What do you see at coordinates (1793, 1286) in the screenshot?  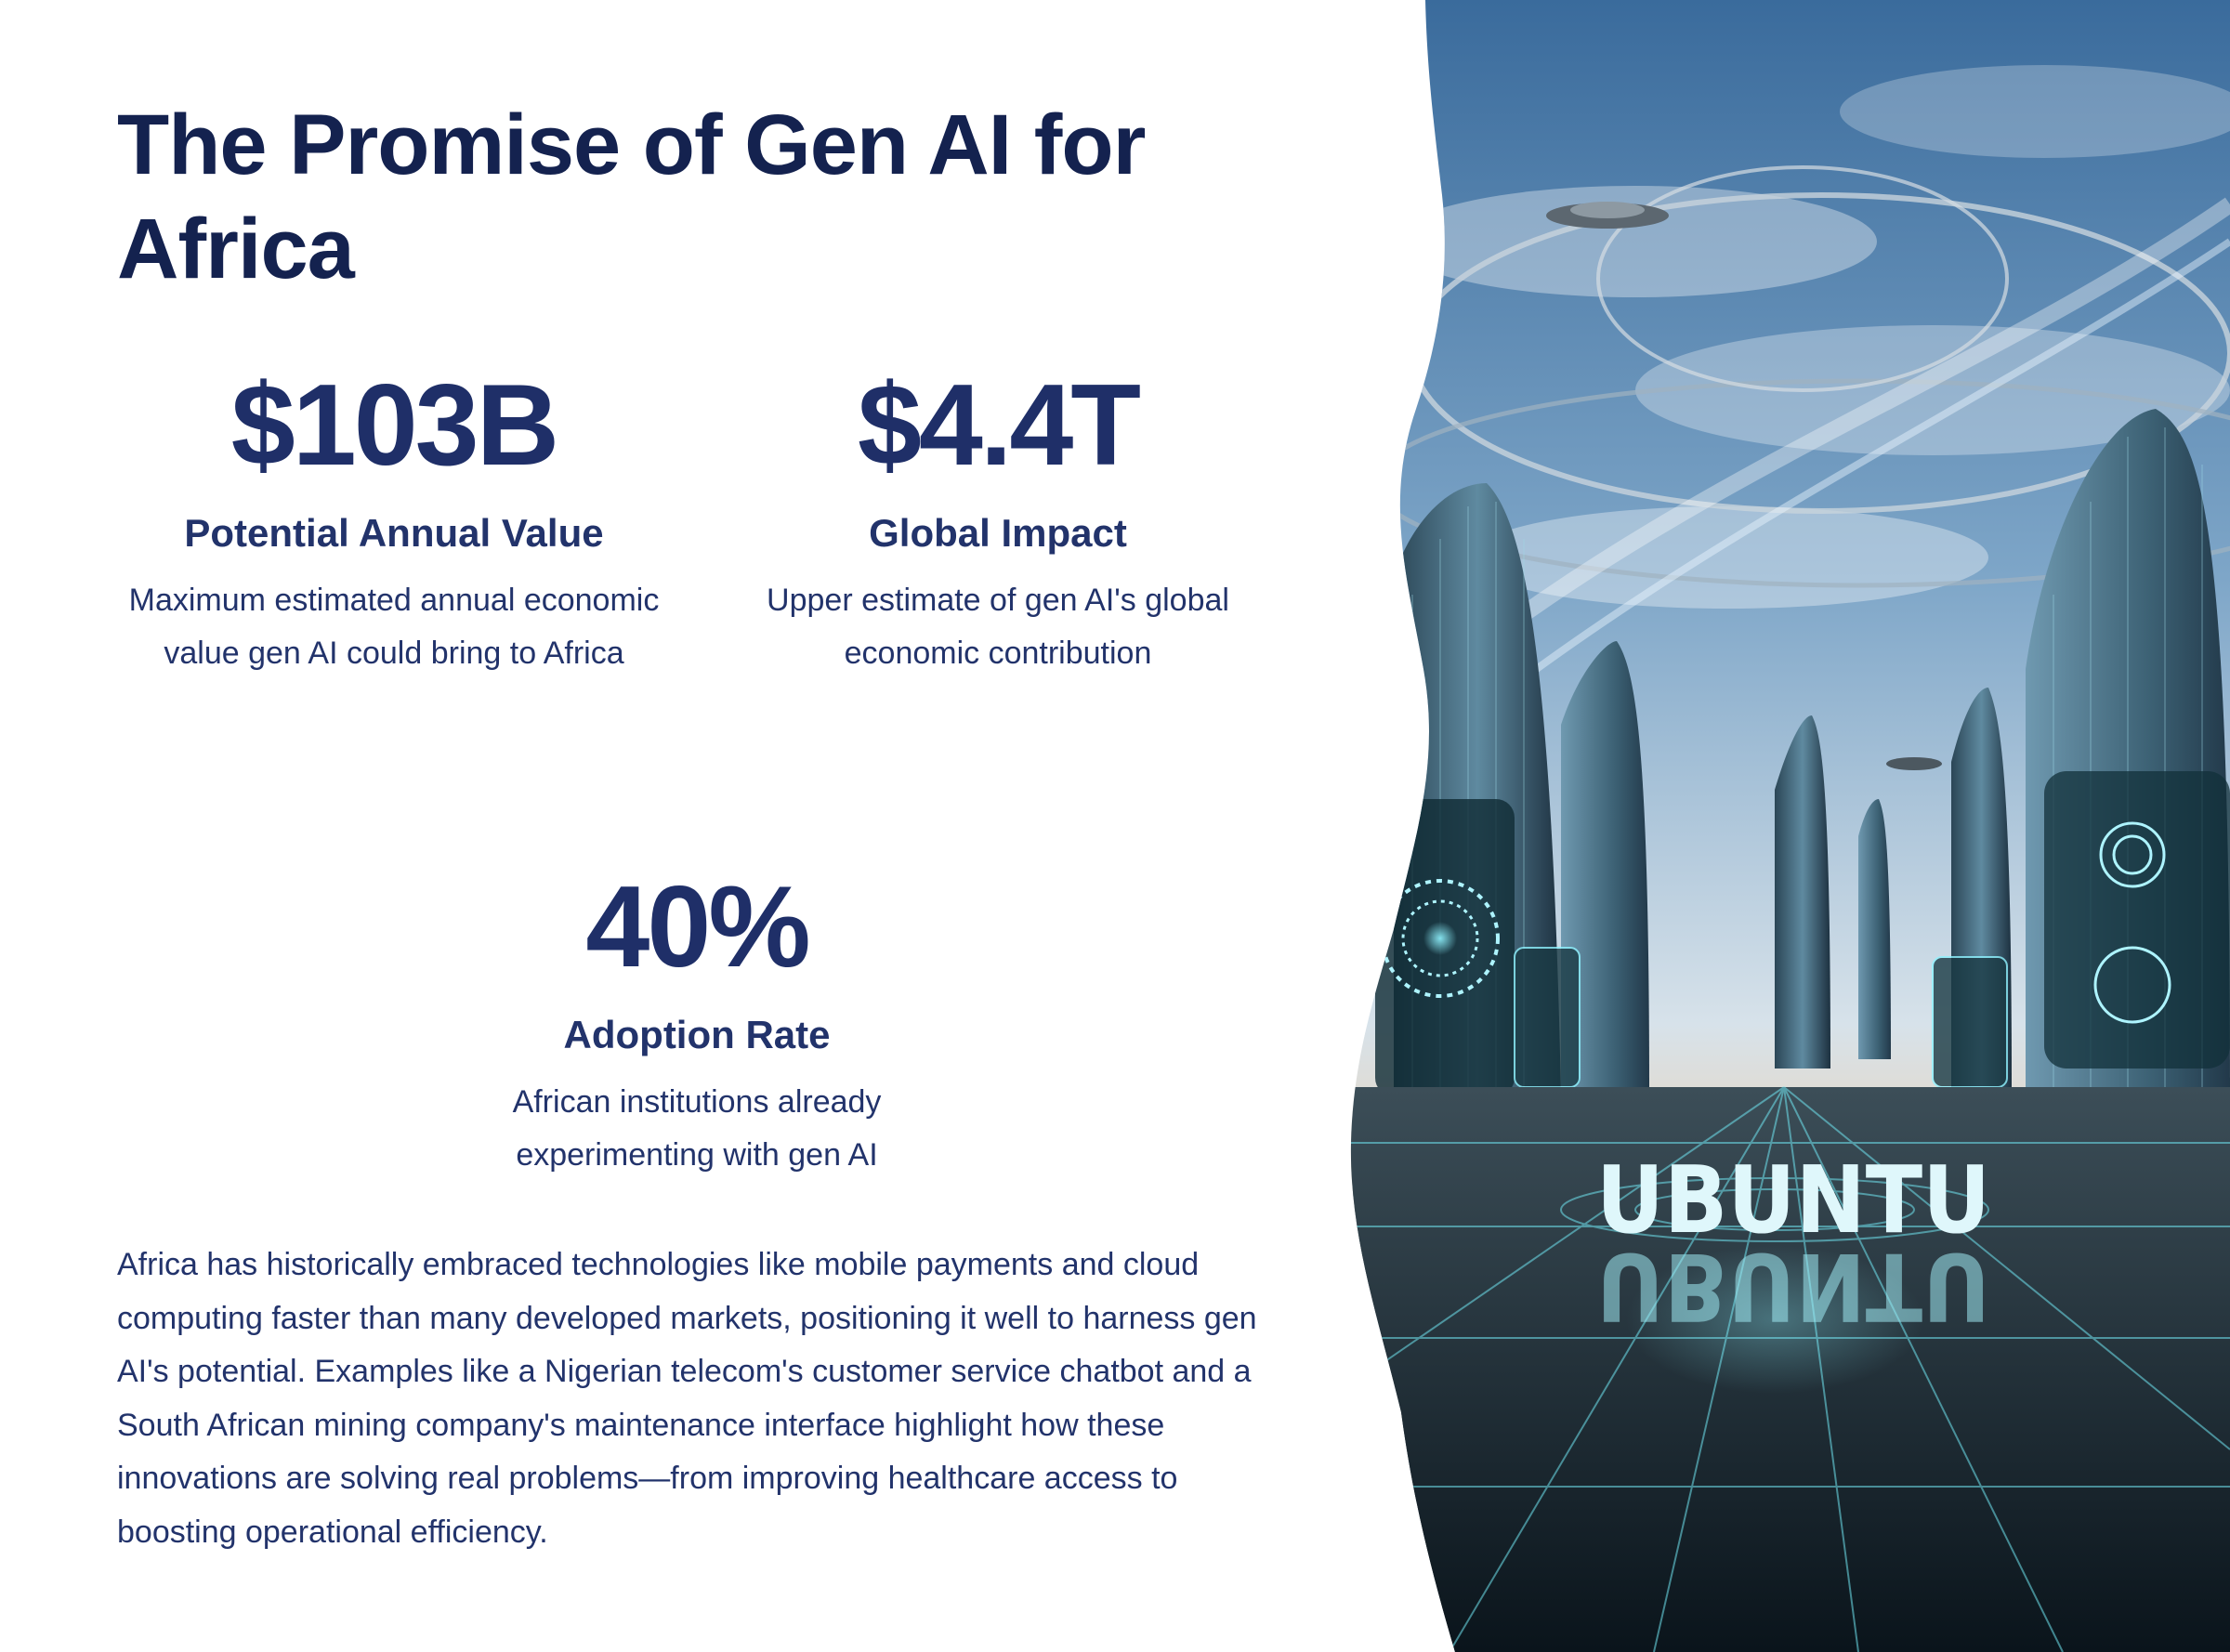 I see `ubuntu-sign-reflection: UBUNTU` at bounding box center [1793, 1286].